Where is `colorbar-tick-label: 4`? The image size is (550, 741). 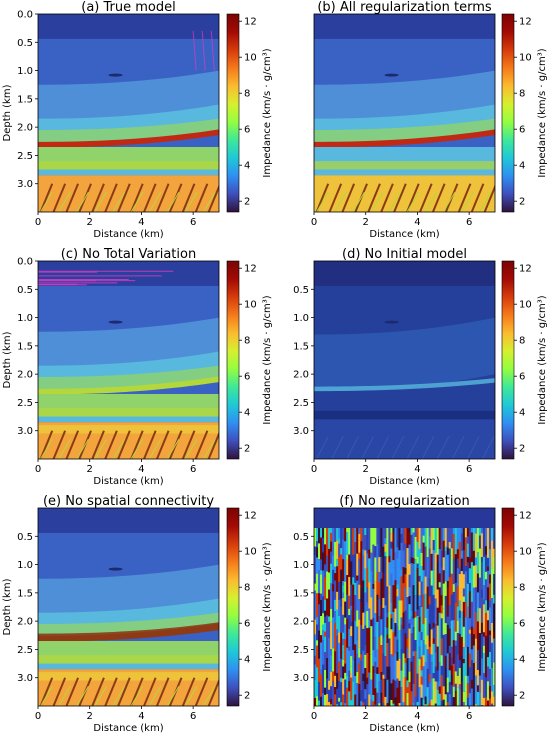 colorbar-tick-label: 4 is located at coordinates (247, 660).